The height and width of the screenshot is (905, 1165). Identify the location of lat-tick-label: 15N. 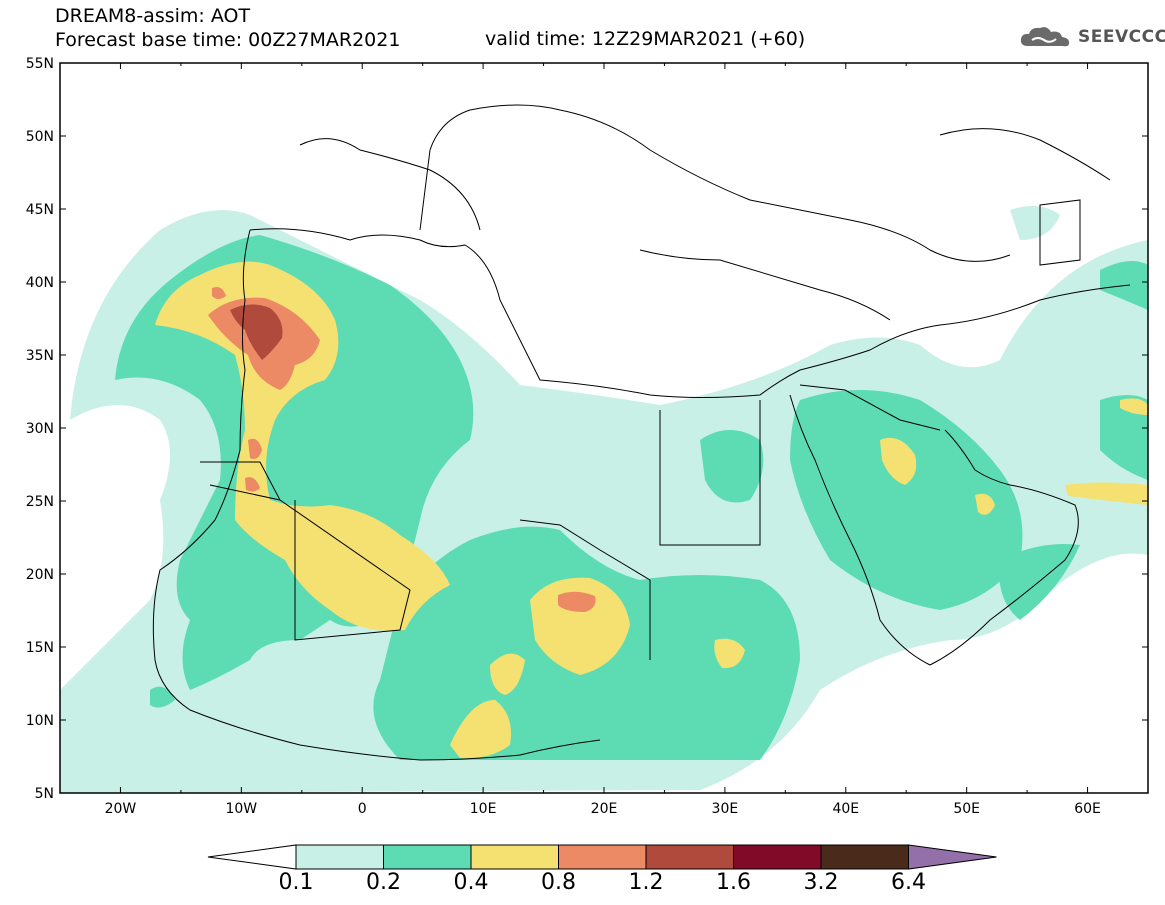
(40, 648).